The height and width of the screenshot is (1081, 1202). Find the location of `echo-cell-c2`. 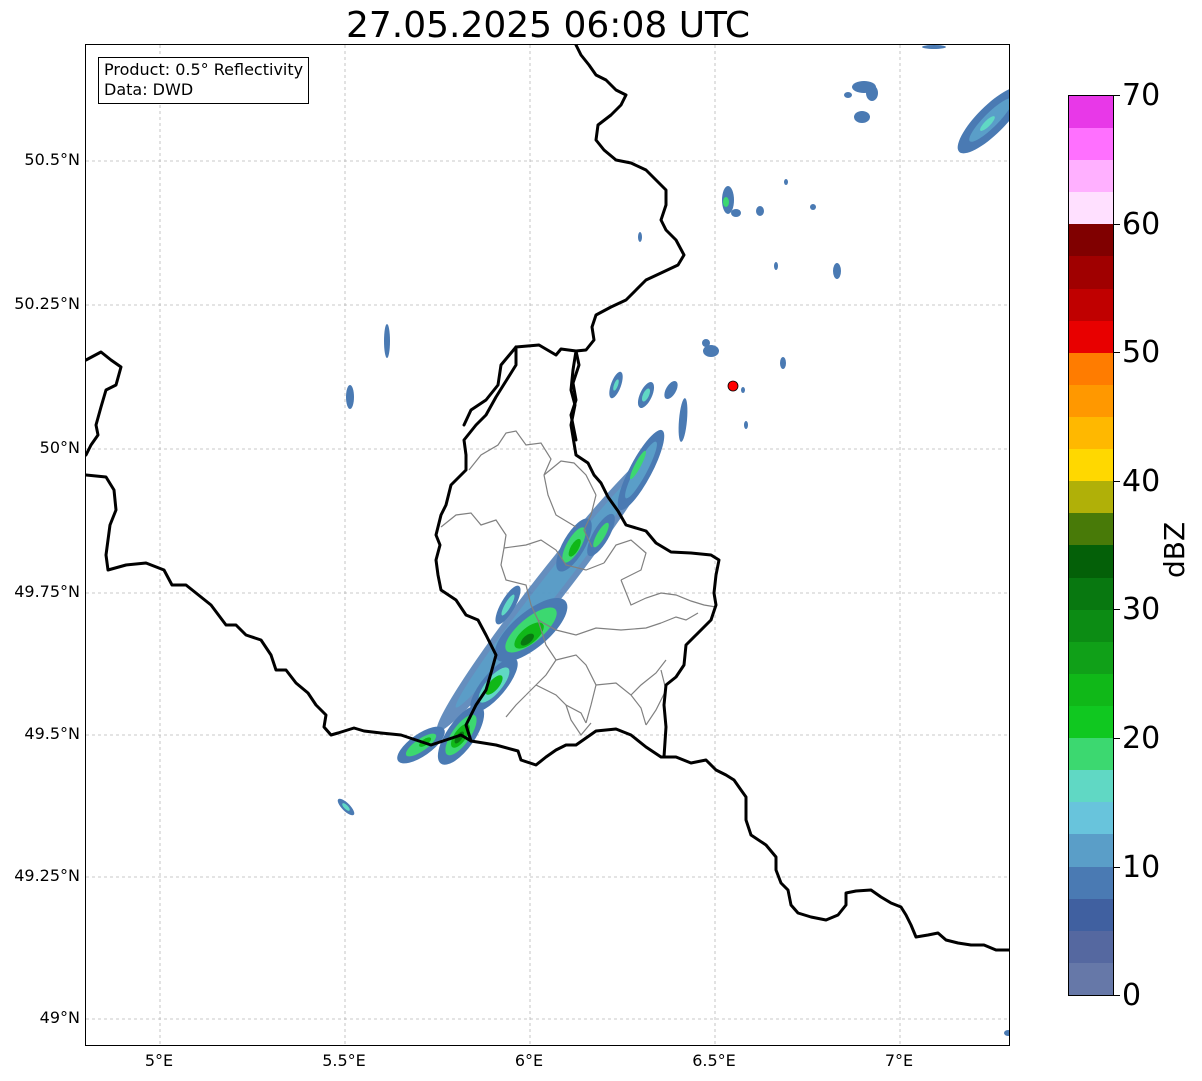

echo-cell-c2 is located at coordinates (508, 605).